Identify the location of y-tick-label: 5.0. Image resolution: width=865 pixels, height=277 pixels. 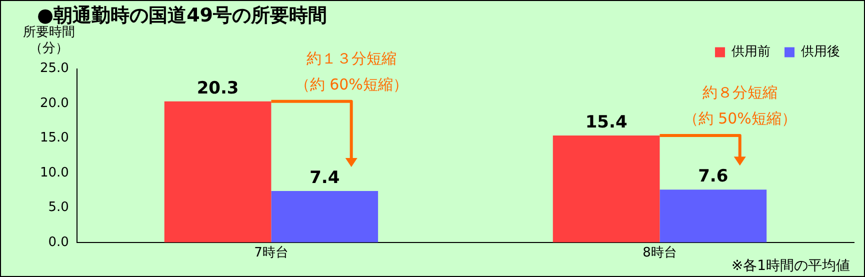
(58, 208).